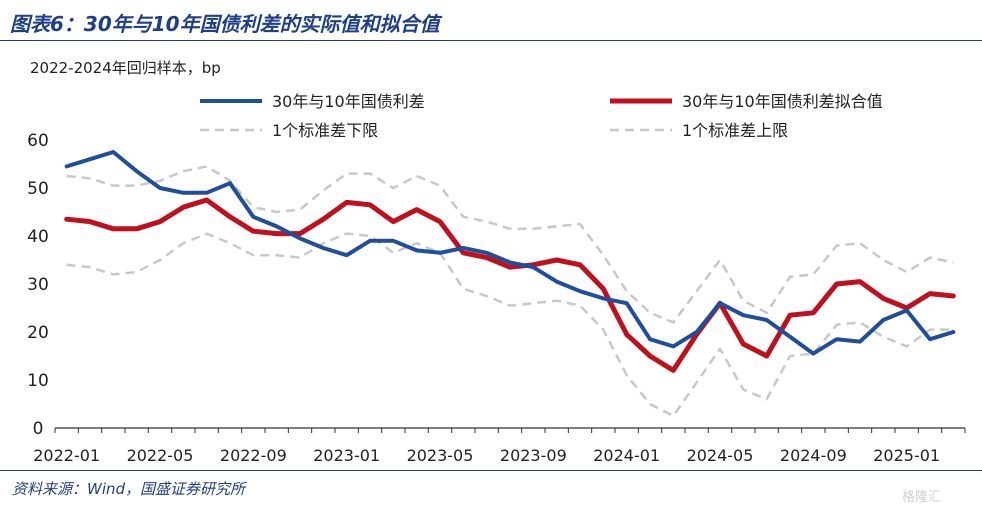  Describe the element at coordinates (626, 455) in the screenshot. I see `x-tick-label: 2024-01` at that location.